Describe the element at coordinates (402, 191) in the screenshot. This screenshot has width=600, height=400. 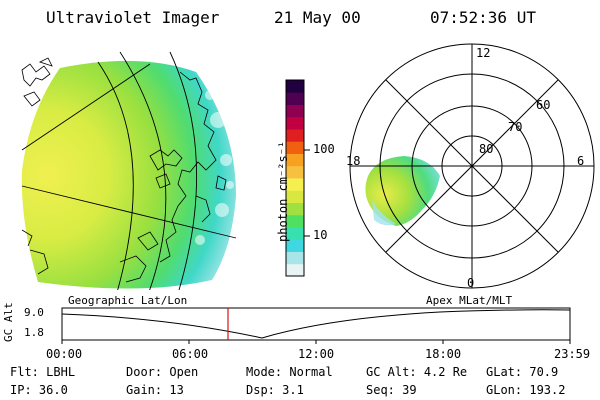
I see `auroral-oval` at that location.